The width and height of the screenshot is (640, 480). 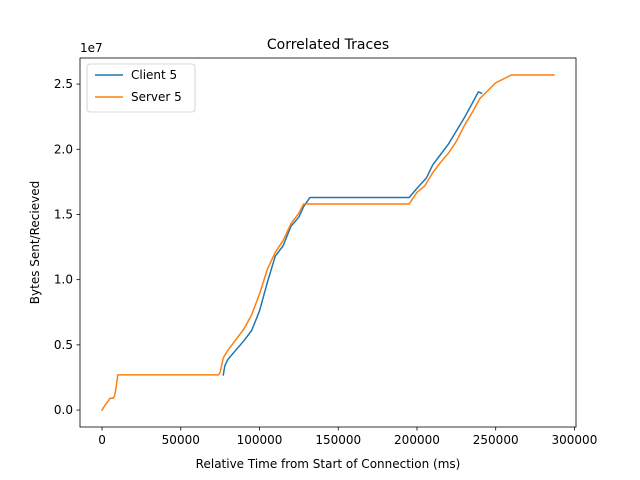 I want to click on legend-box, so click(x=141, y=88).